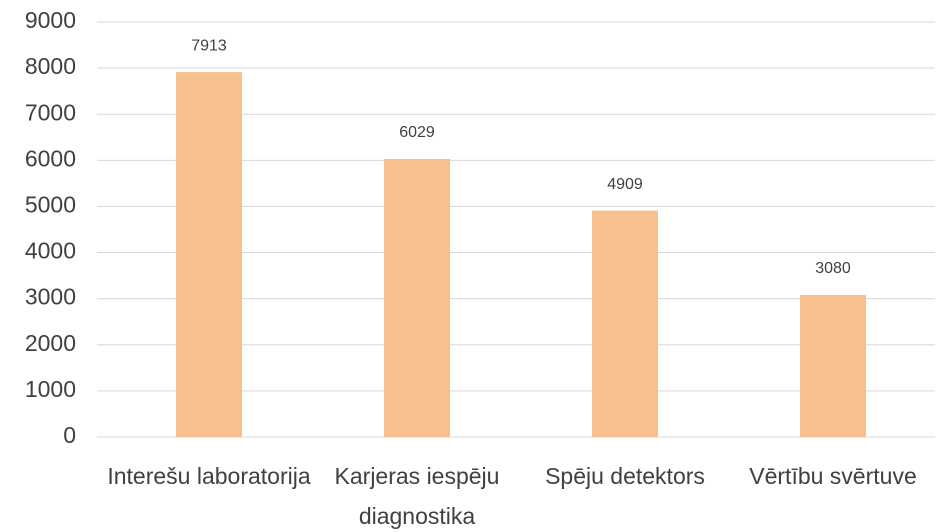  Describe the element at coordinates (50, 66) in the screenshot. I see `y-tick-label: 8000` at that location.